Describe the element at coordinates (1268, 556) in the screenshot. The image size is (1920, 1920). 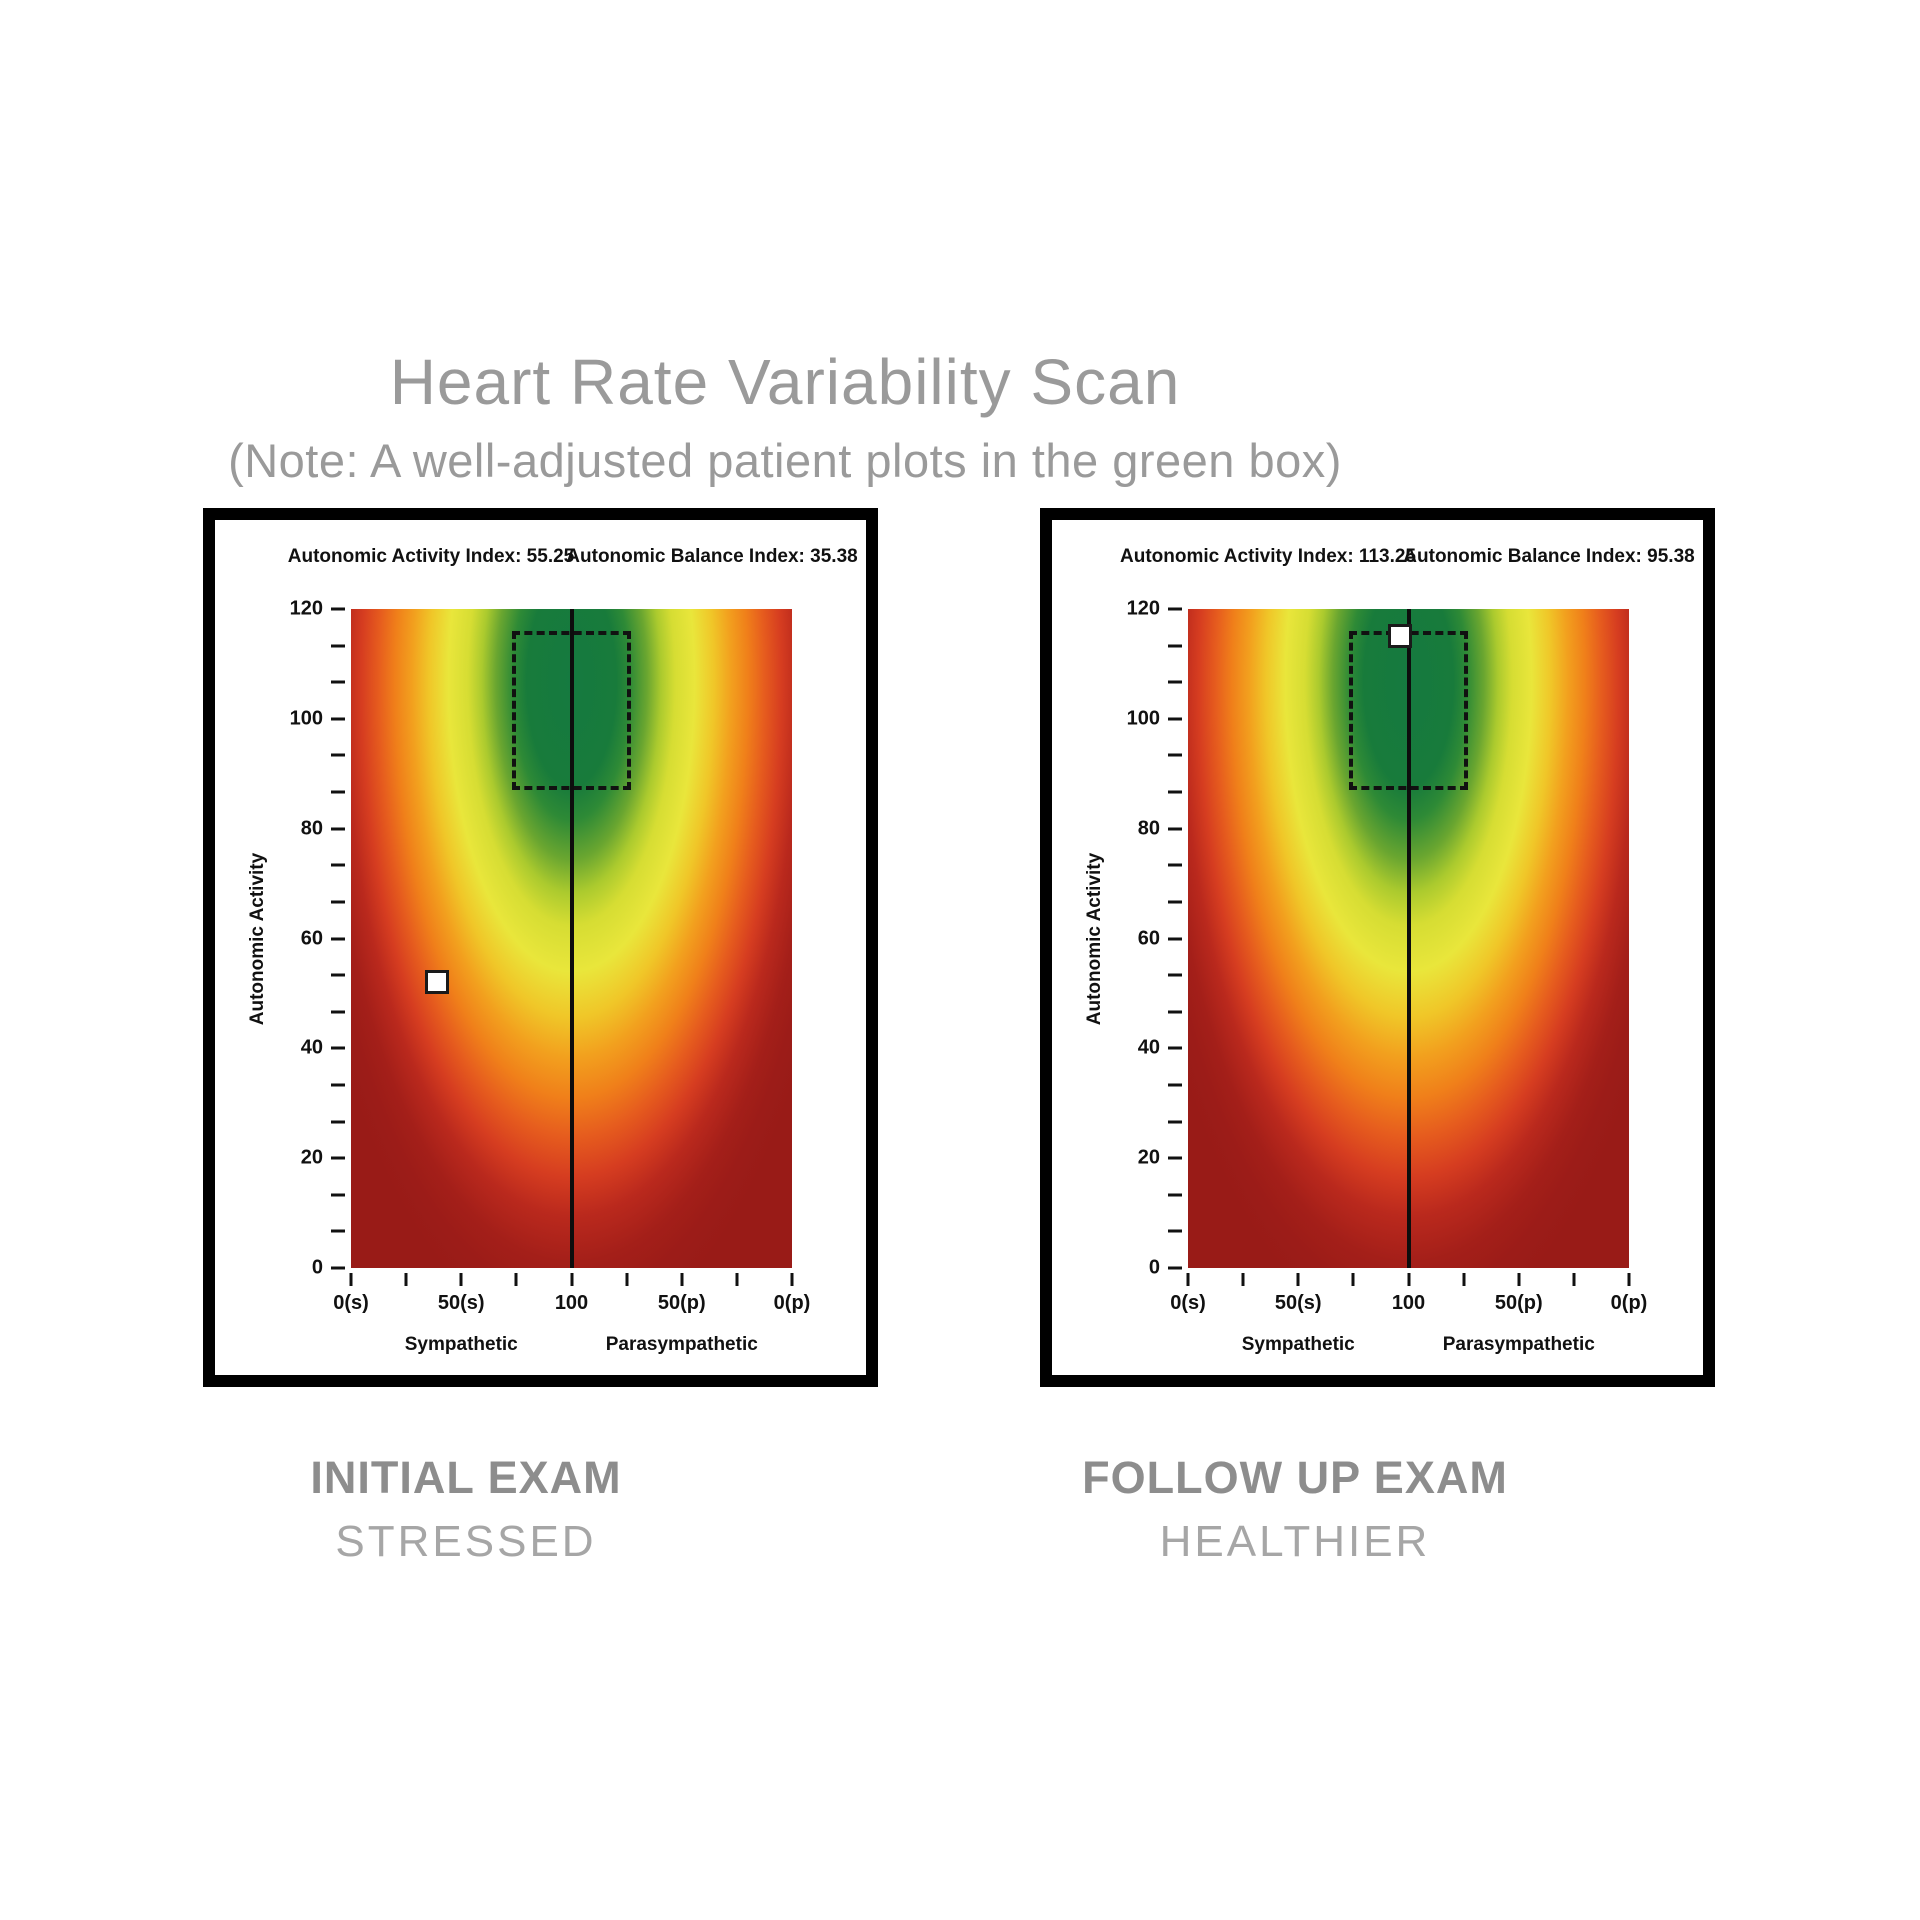
I see `activity-index-label: Autonomic Activity Index: 113.25` at that location.